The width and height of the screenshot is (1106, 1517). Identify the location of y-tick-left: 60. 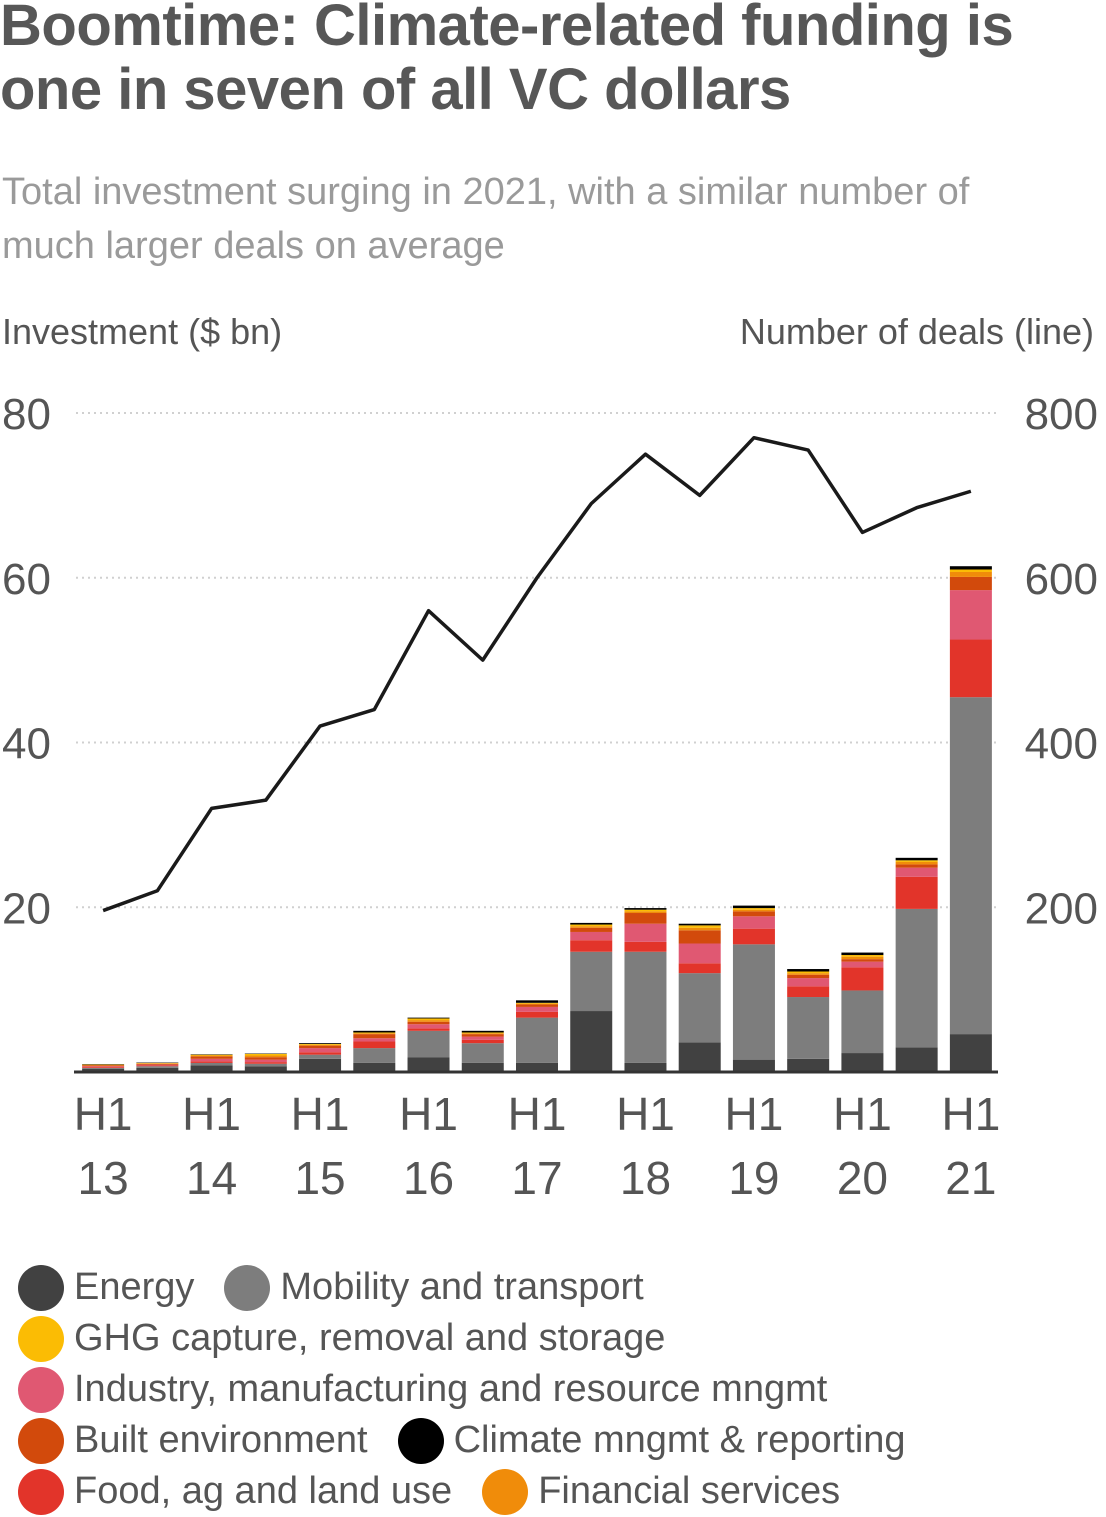
(26, 579).